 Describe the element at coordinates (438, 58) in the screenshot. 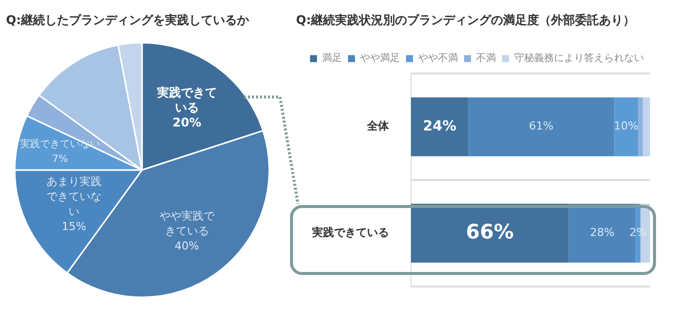

I see `legend-label: やや不満` at that location.